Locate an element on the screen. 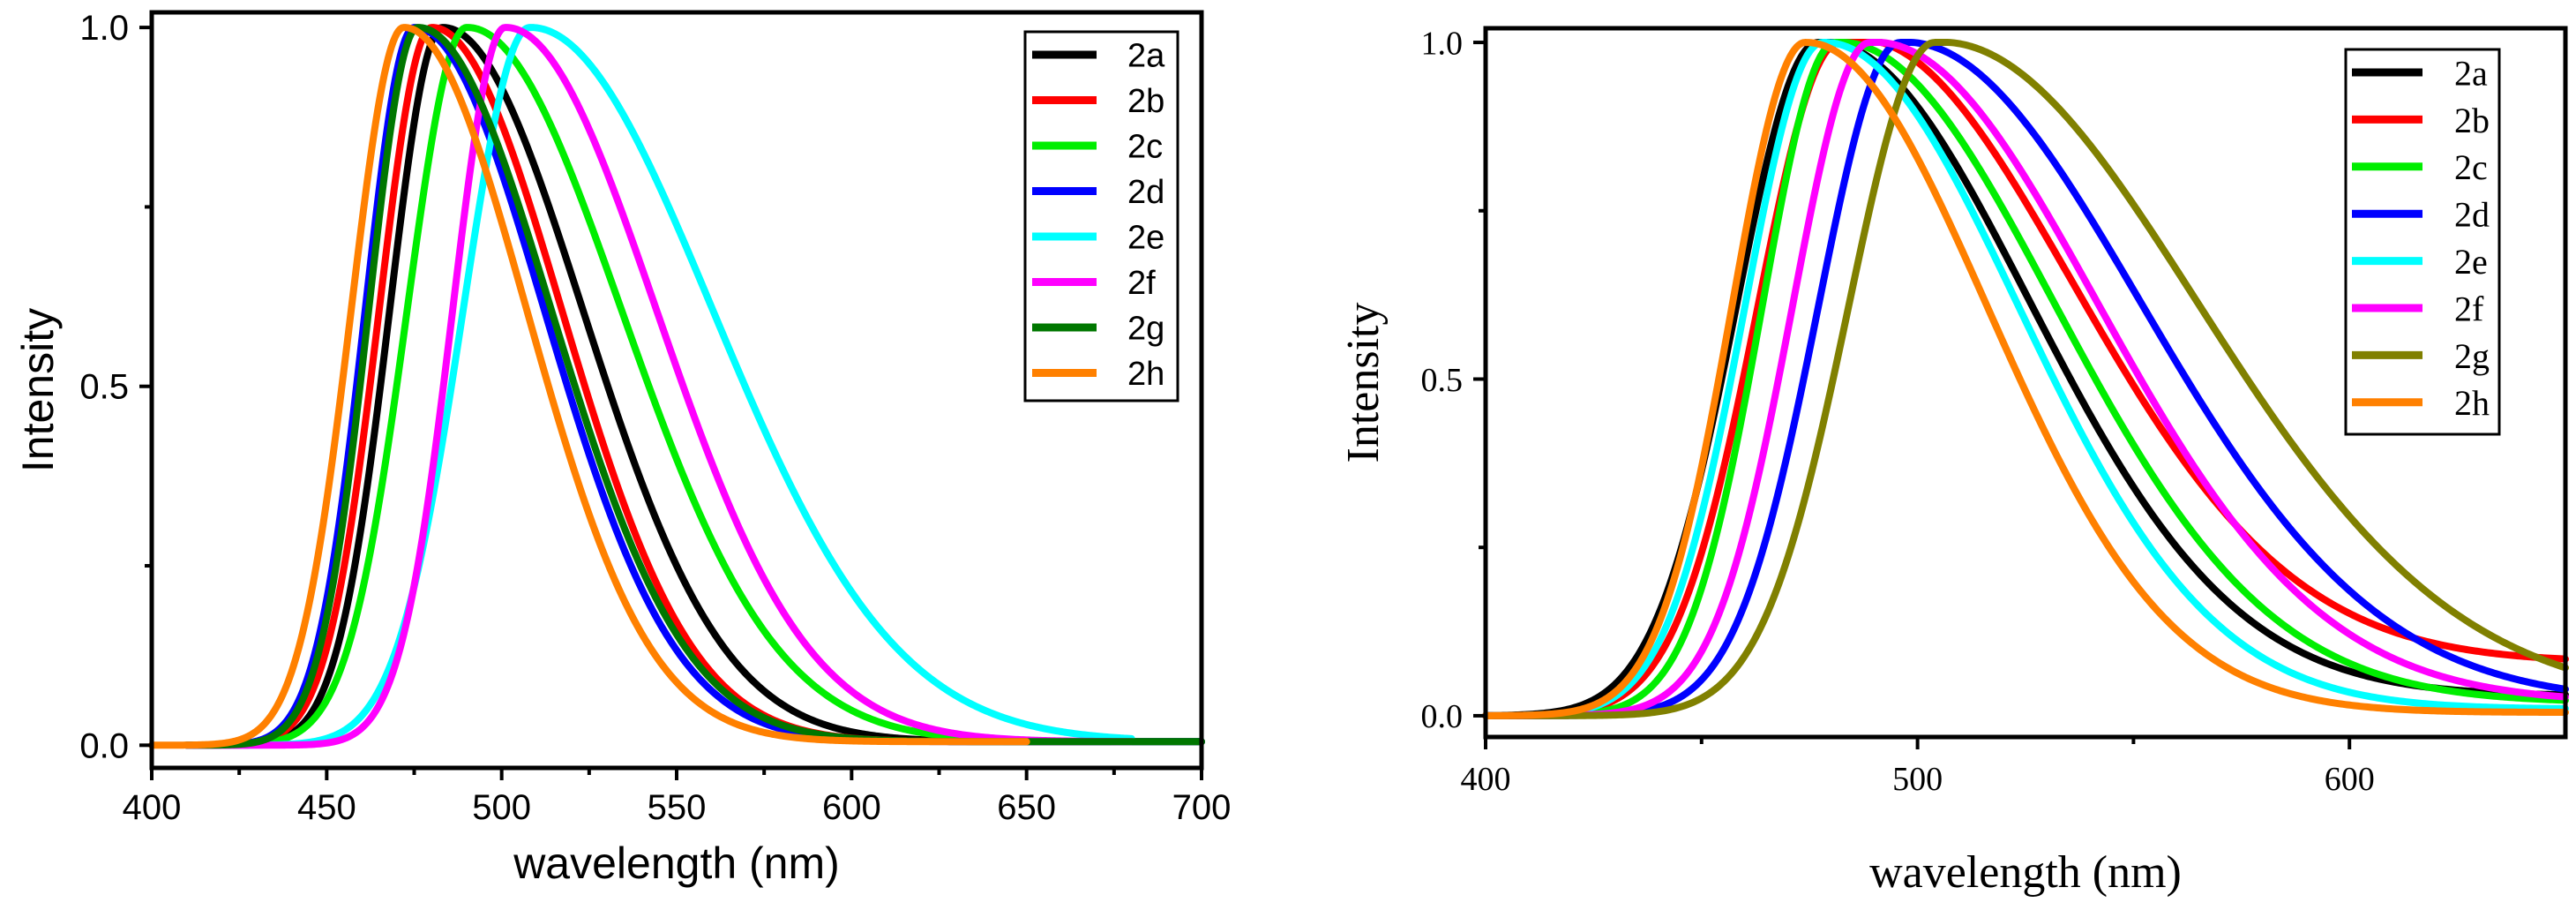 The width and height of the screenshot is (2576, 910). chart-left-y-axis-label: Intensity is located at coordinates (38, 390).